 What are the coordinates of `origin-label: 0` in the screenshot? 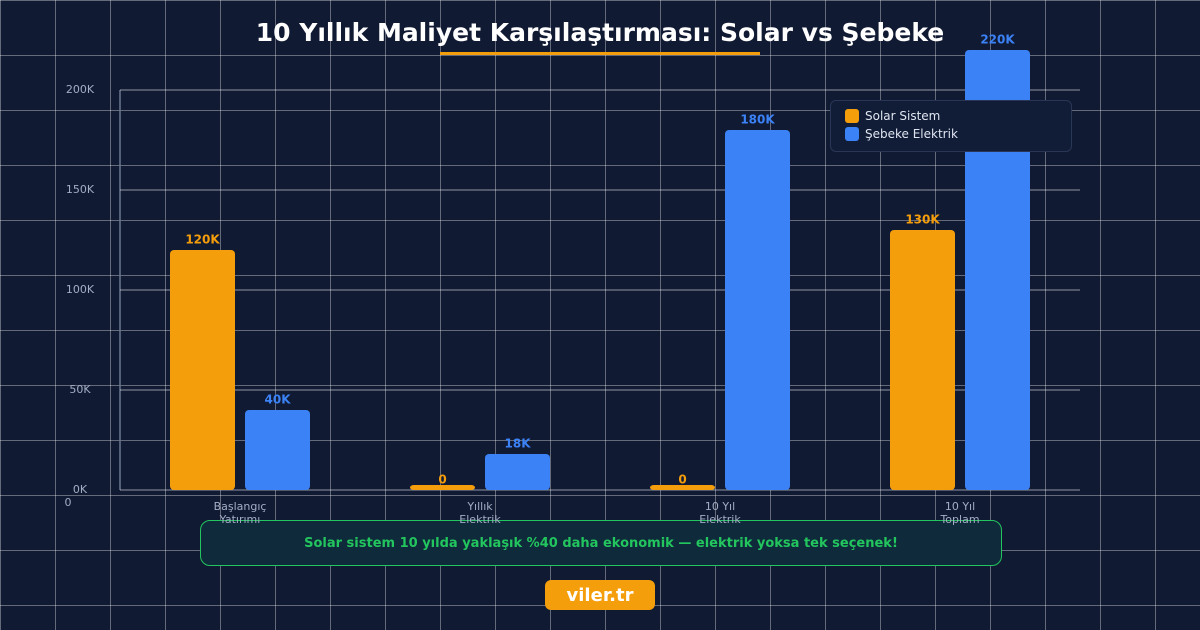 It's located at (68, 502).